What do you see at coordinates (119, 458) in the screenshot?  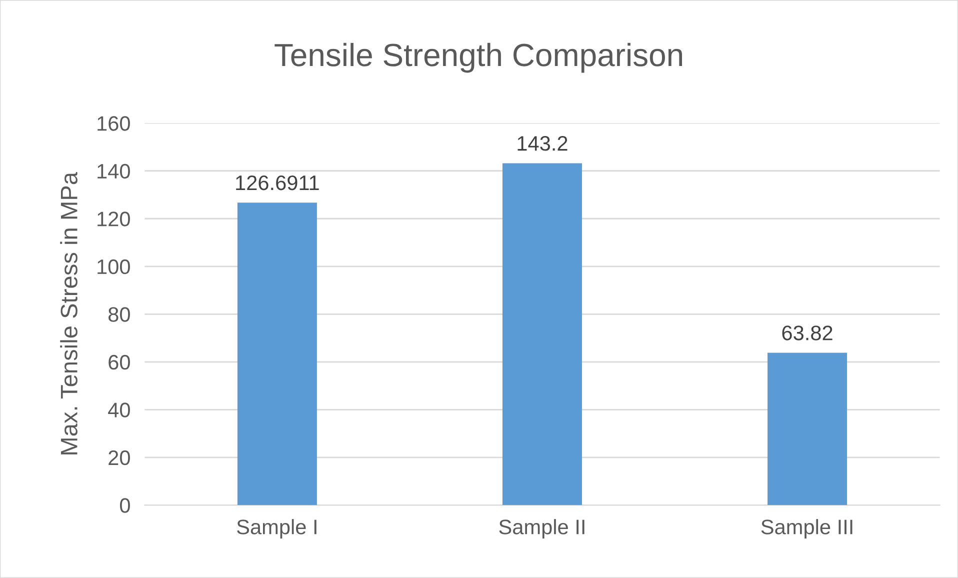 I see `y-tick-label: 20` at bounding box center [119, 458].